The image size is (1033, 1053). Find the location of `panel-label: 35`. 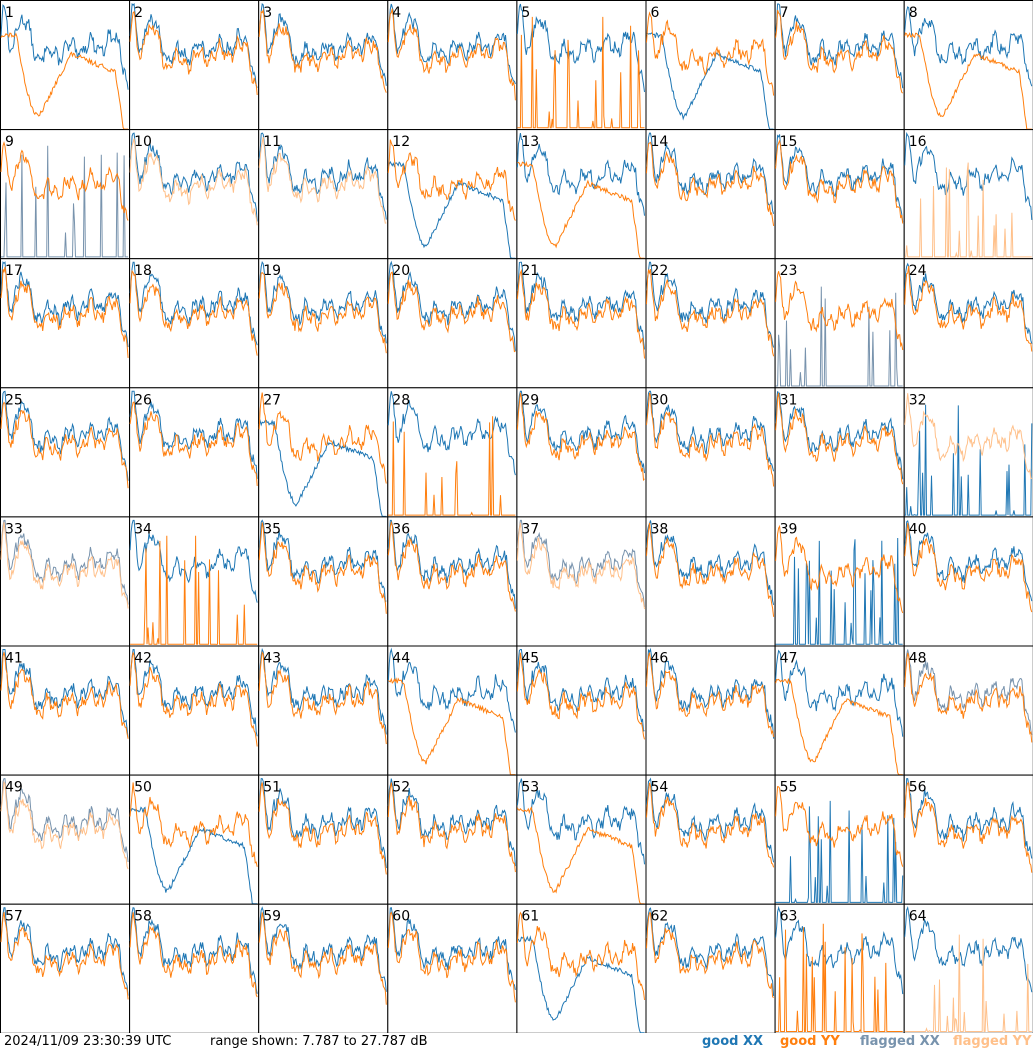

panel-label: 35 is located at coordinates (272, 529).